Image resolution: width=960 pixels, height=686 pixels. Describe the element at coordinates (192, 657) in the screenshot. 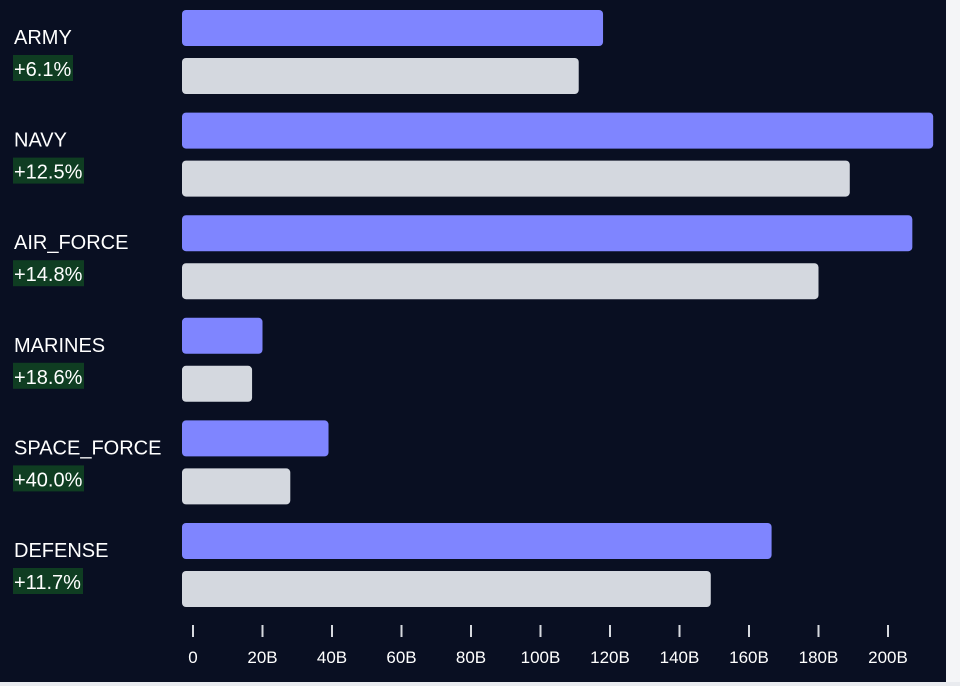

I see `x-tick-label-0: 0` at that location.